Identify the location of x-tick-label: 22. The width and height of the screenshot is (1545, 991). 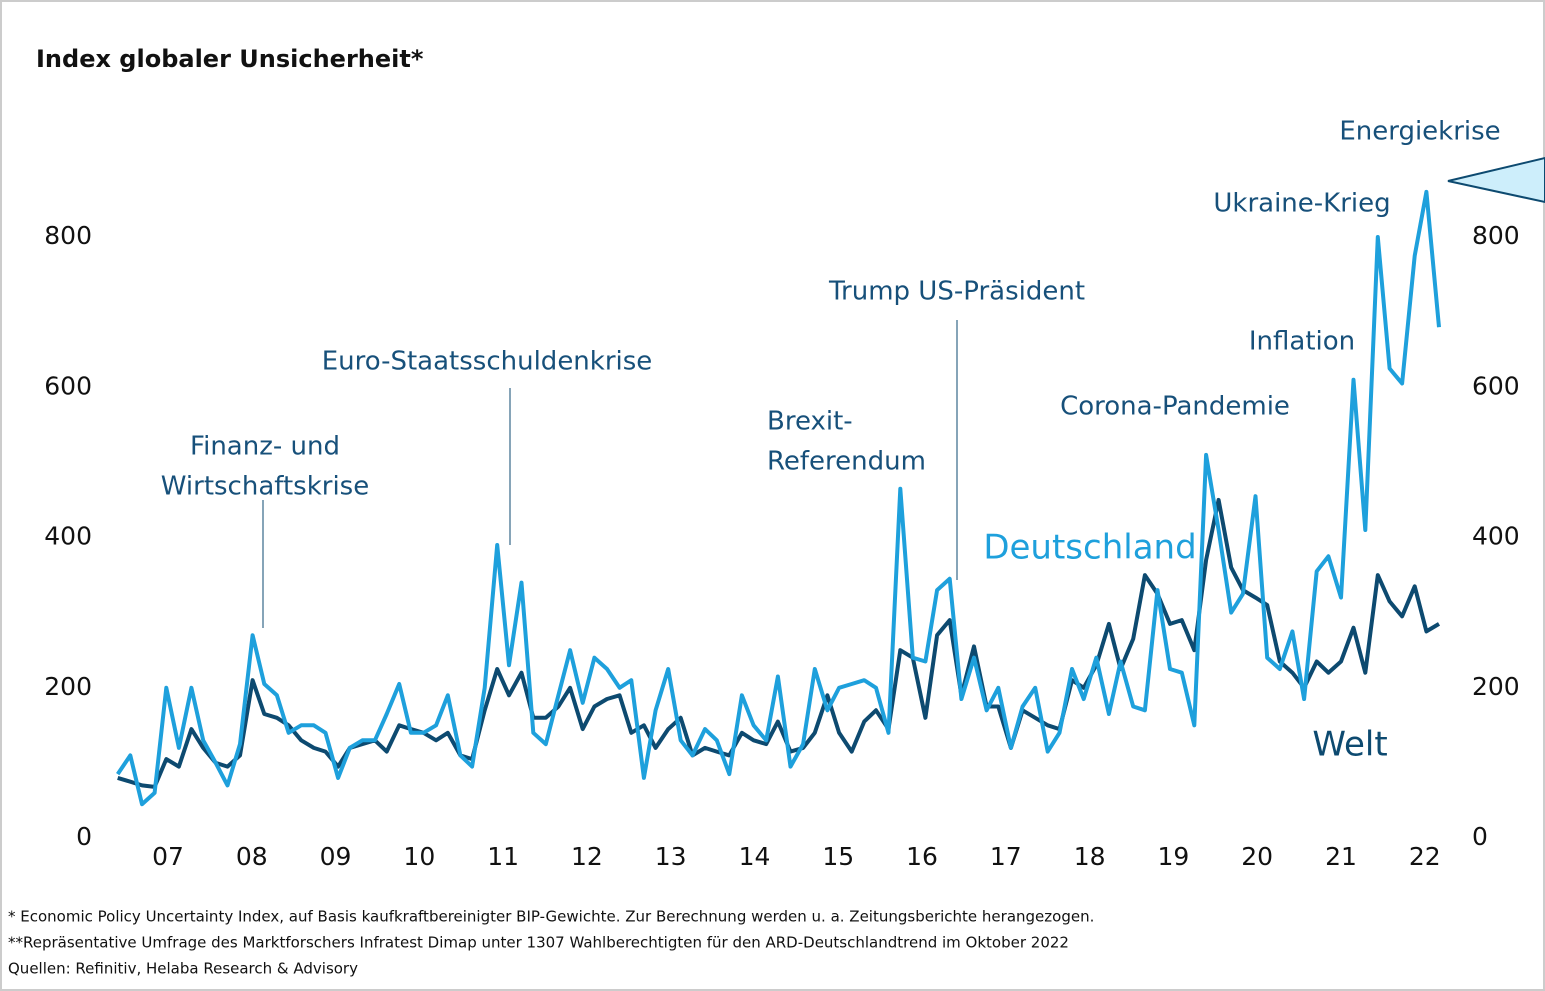
(1425, 856).